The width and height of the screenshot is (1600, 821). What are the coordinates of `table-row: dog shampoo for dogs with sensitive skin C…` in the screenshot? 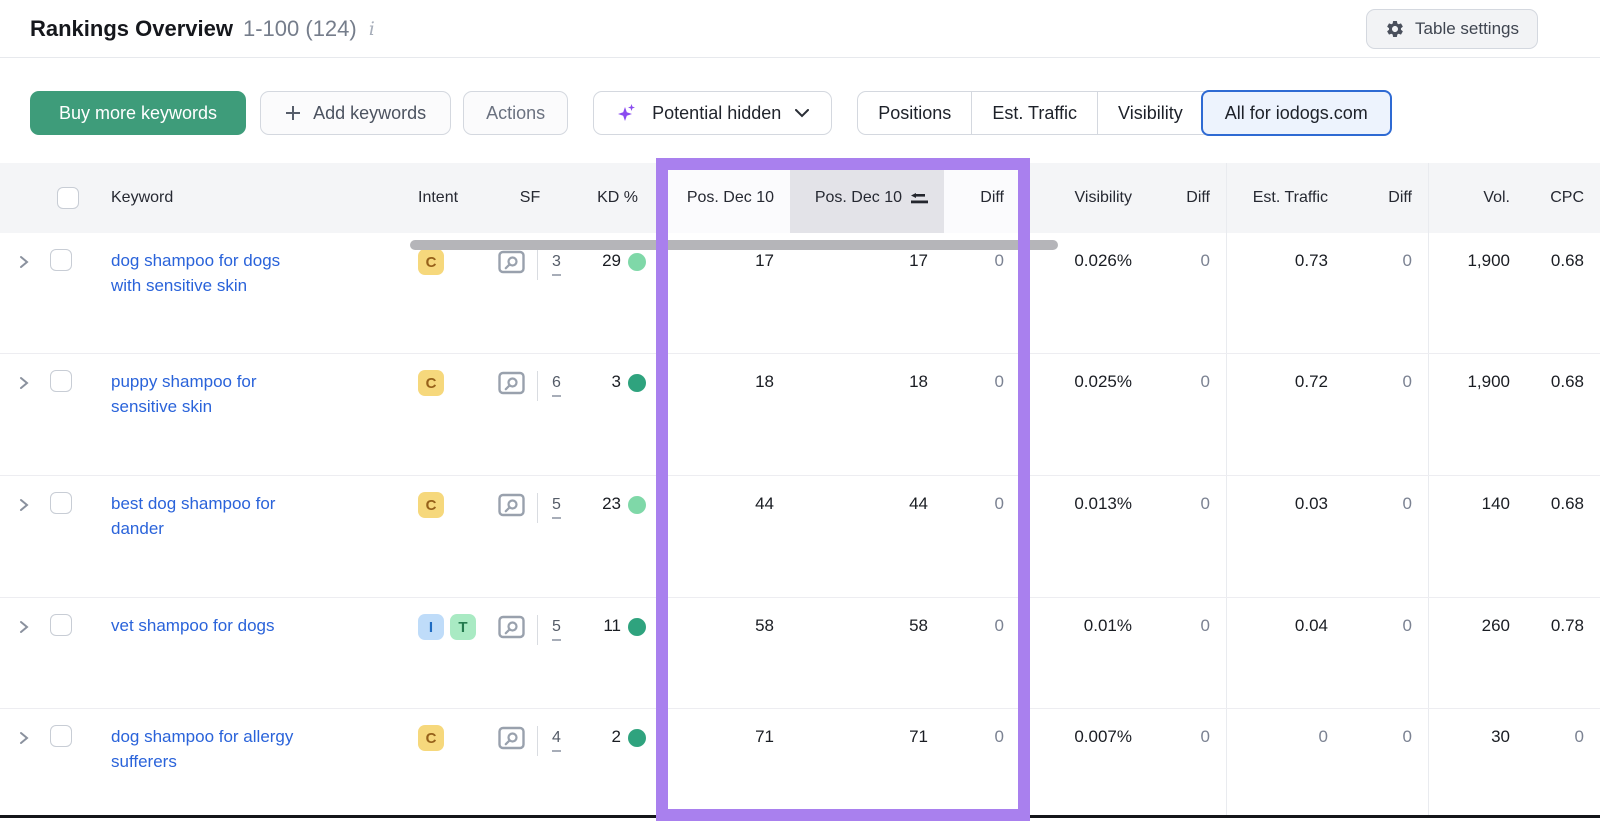 It's located at (800, 293).